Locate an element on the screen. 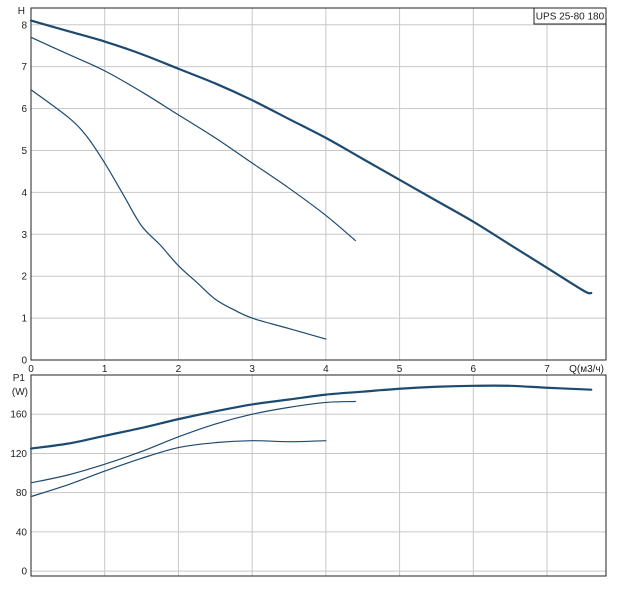 This screenshot has height=606, width=623. chart-0-y-tick-label-0: 0 is located at coordinates (24, 361).